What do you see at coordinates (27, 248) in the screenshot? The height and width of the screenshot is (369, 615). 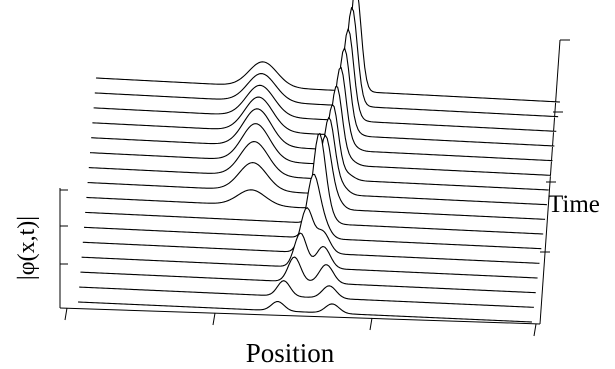 I see `y-axis-label: |φ(x,t)|` at bounding box center [27, 248].